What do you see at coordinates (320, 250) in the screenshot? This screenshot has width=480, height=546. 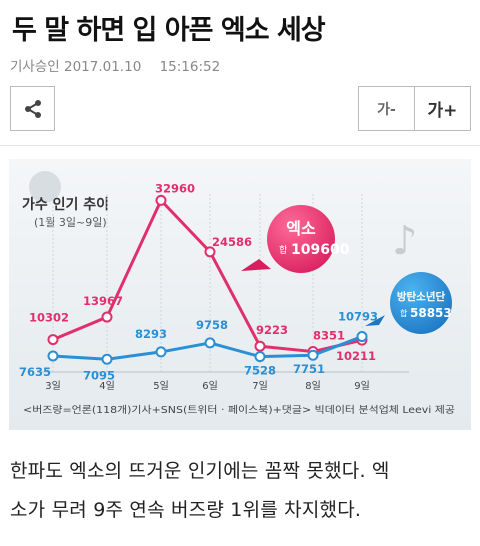 I see `exo-callout-total: 109600` at bounding box center [320, 250].